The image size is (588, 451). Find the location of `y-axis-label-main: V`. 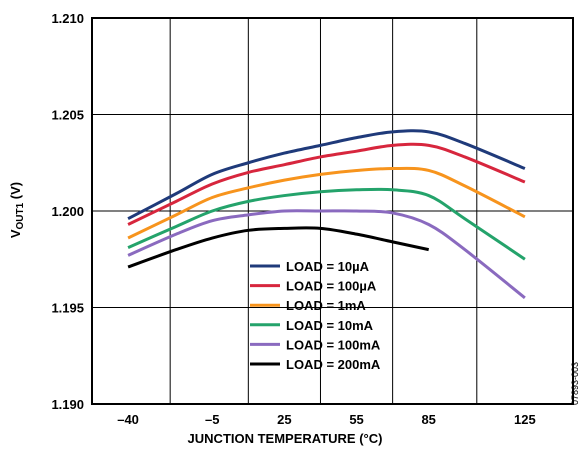

y-axis-label-main: V is located at coordinates (15, 233).